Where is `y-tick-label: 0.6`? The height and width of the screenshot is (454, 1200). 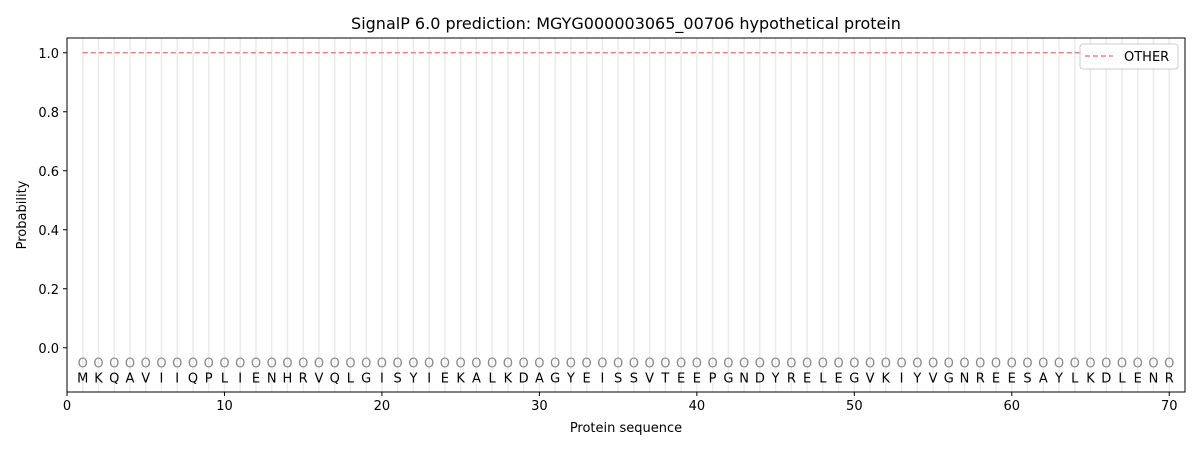
y-tick-label: 0.6 is located at coordinates (48, 172).